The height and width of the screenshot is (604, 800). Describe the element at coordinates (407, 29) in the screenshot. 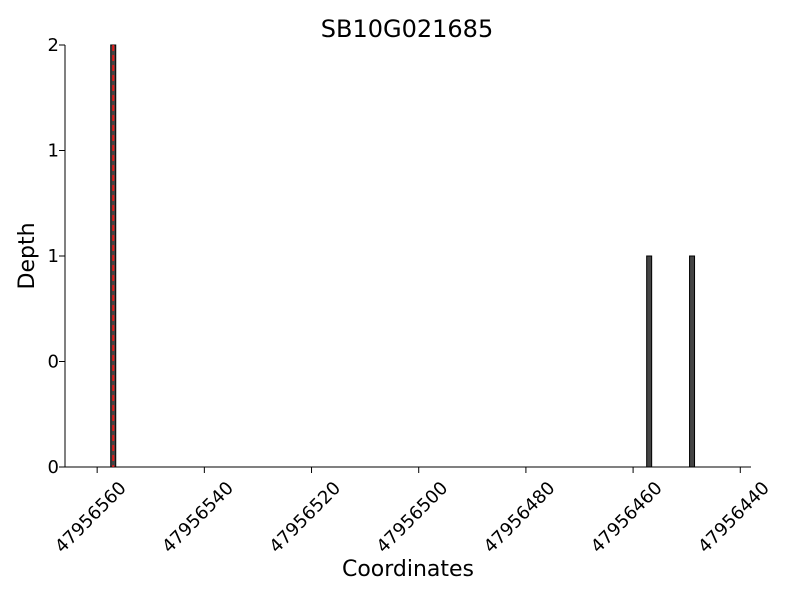

I see `chart-title: SB10G021685` at that location.